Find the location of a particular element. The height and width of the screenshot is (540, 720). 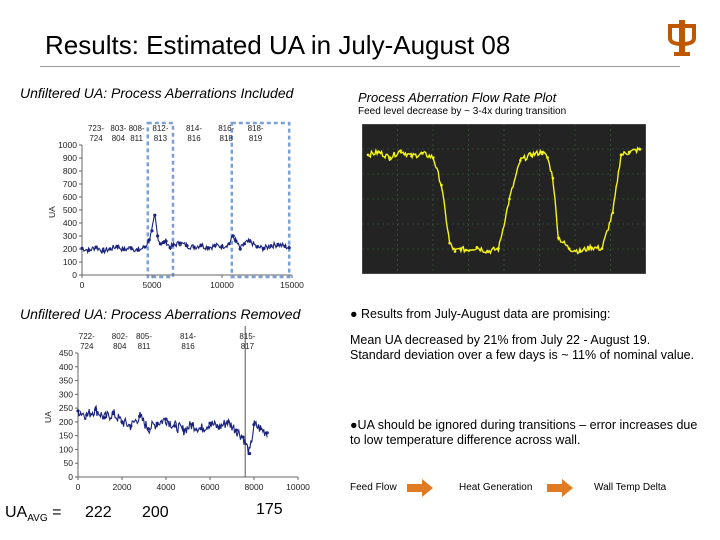

flow-heat-label: Heat Generation is located at coordinates (496, 487).